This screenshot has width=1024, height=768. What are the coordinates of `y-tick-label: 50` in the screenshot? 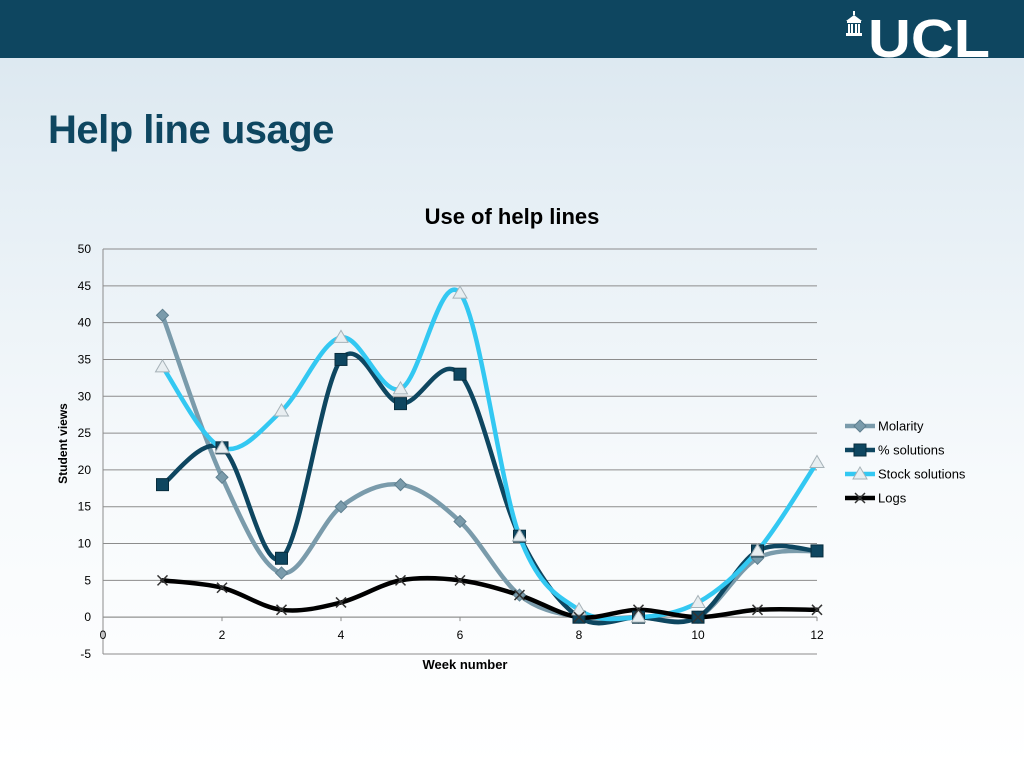 It's located at (85, 249).